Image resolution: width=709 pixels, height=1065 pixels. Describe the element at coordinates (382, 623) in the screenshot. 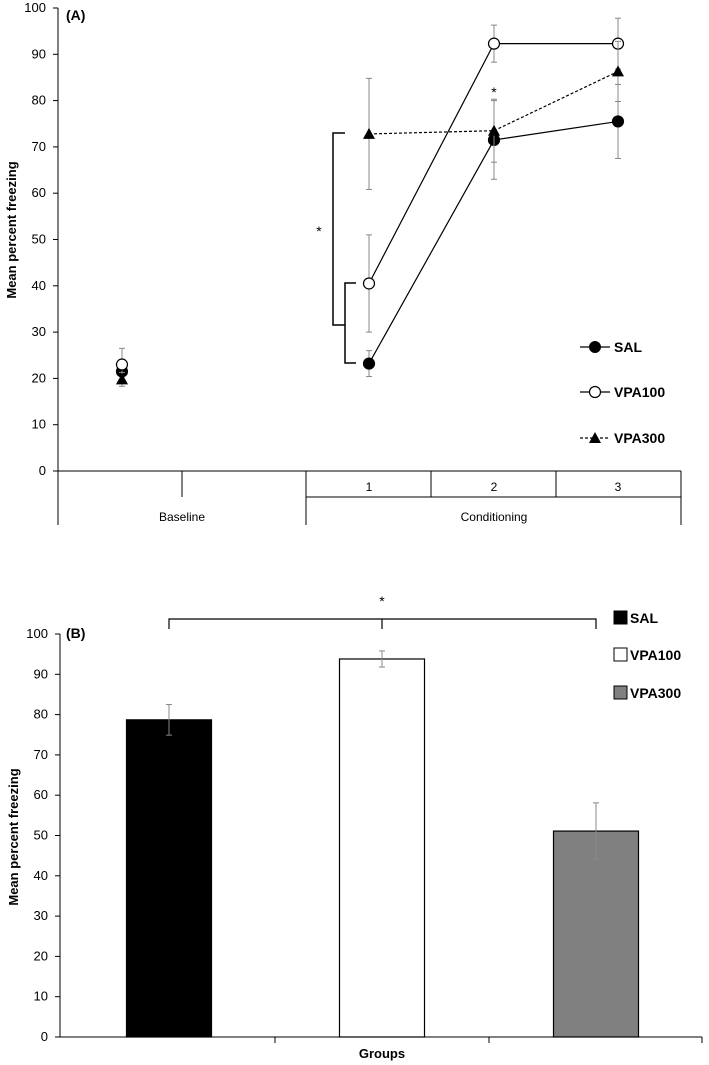

I see `panel-b-significance-bracket` at that location.